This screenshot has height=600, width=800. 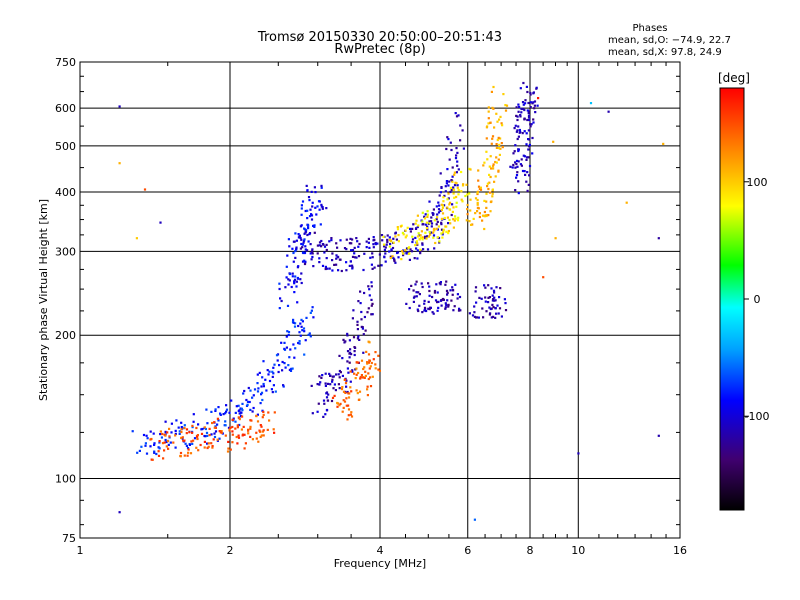 What do you see at coordinates (65, 251) in the screenshot?
I see `y-tick-label: 300` at bounding box center [65, 251].